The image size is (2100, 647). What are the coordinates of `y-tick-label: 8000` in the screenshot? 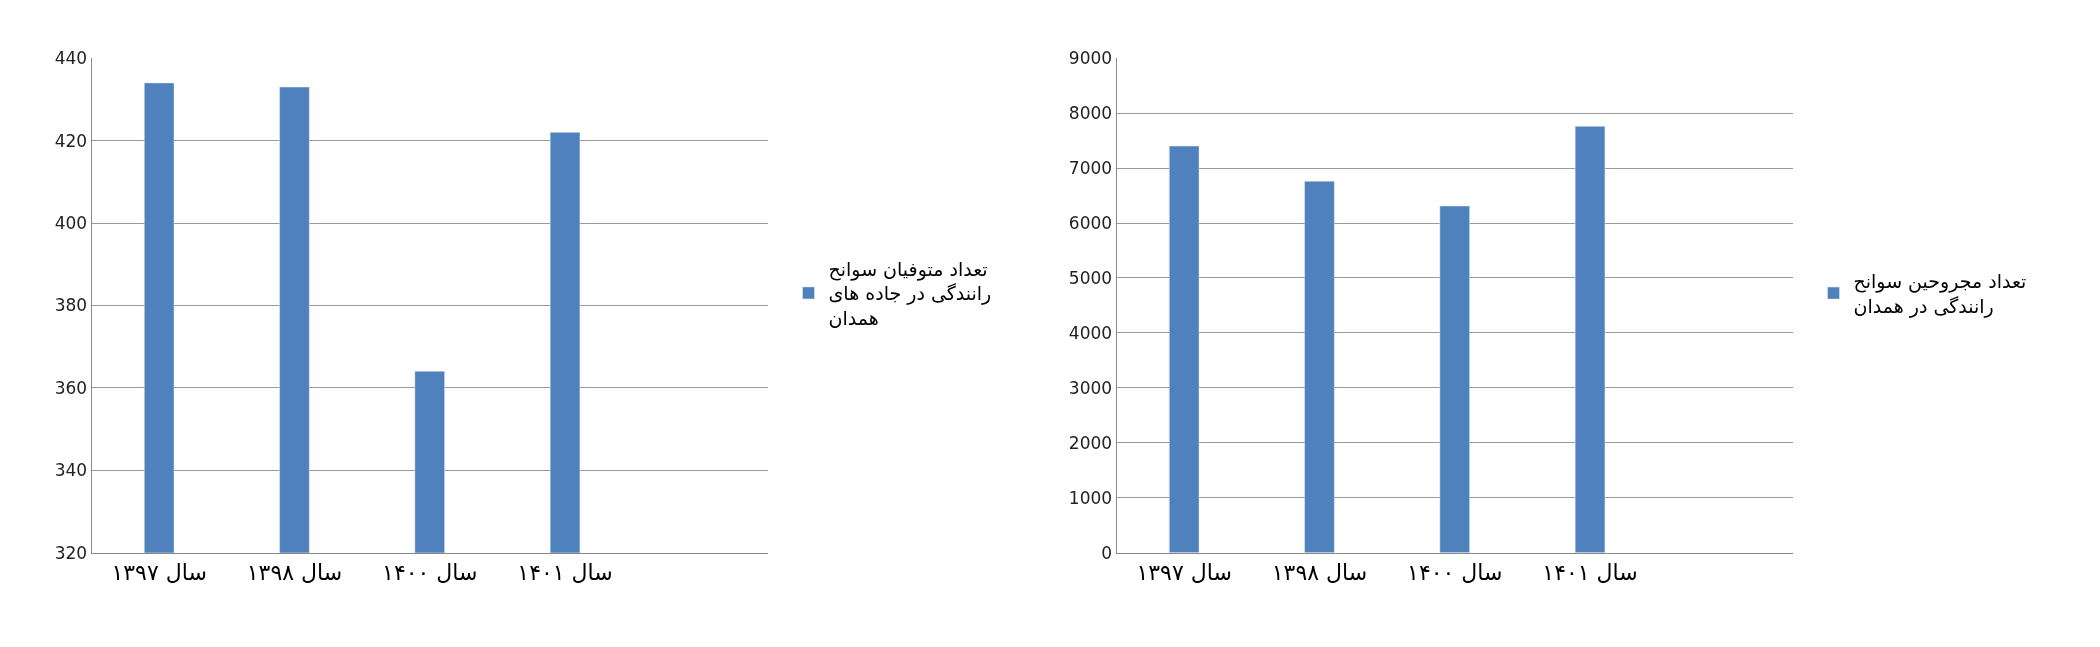 It's located at (1090, 113).